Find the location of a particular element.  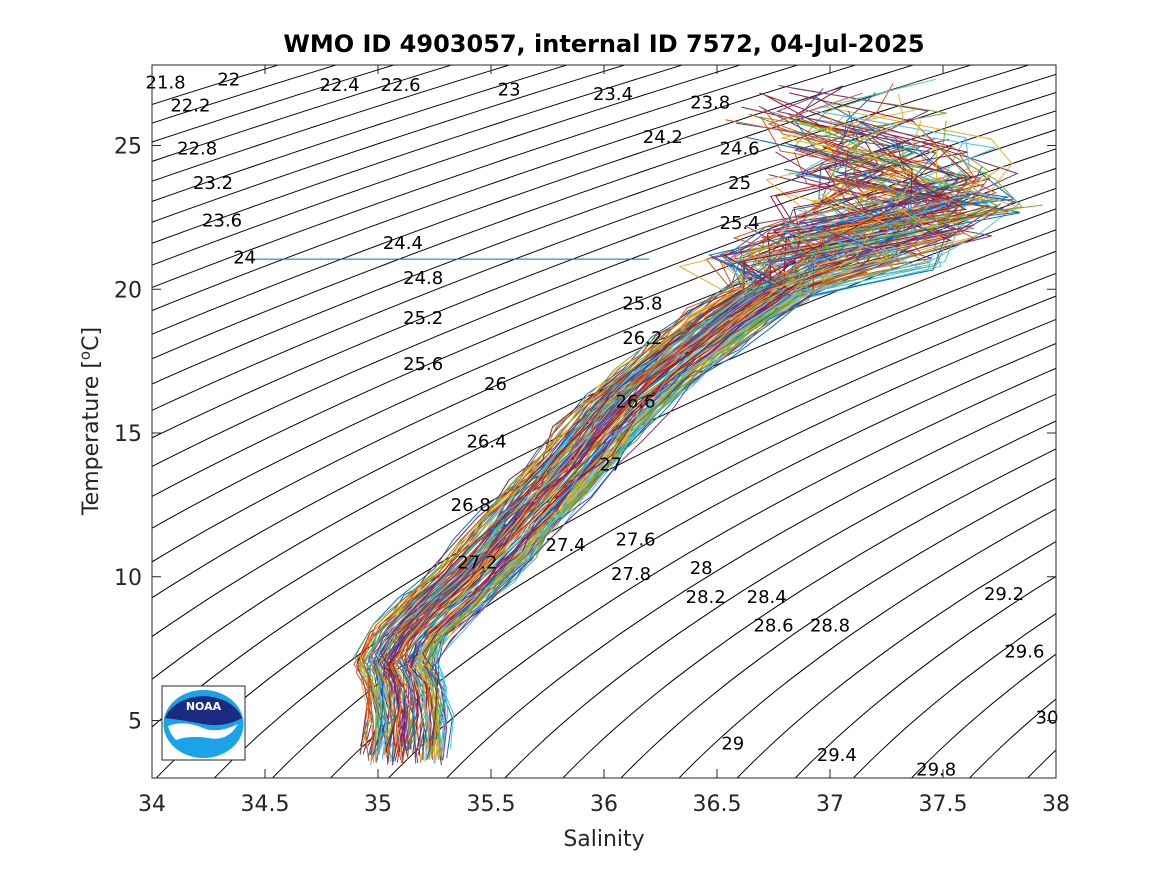

contour-label: 26.2 is located at coordinates (642, 338).